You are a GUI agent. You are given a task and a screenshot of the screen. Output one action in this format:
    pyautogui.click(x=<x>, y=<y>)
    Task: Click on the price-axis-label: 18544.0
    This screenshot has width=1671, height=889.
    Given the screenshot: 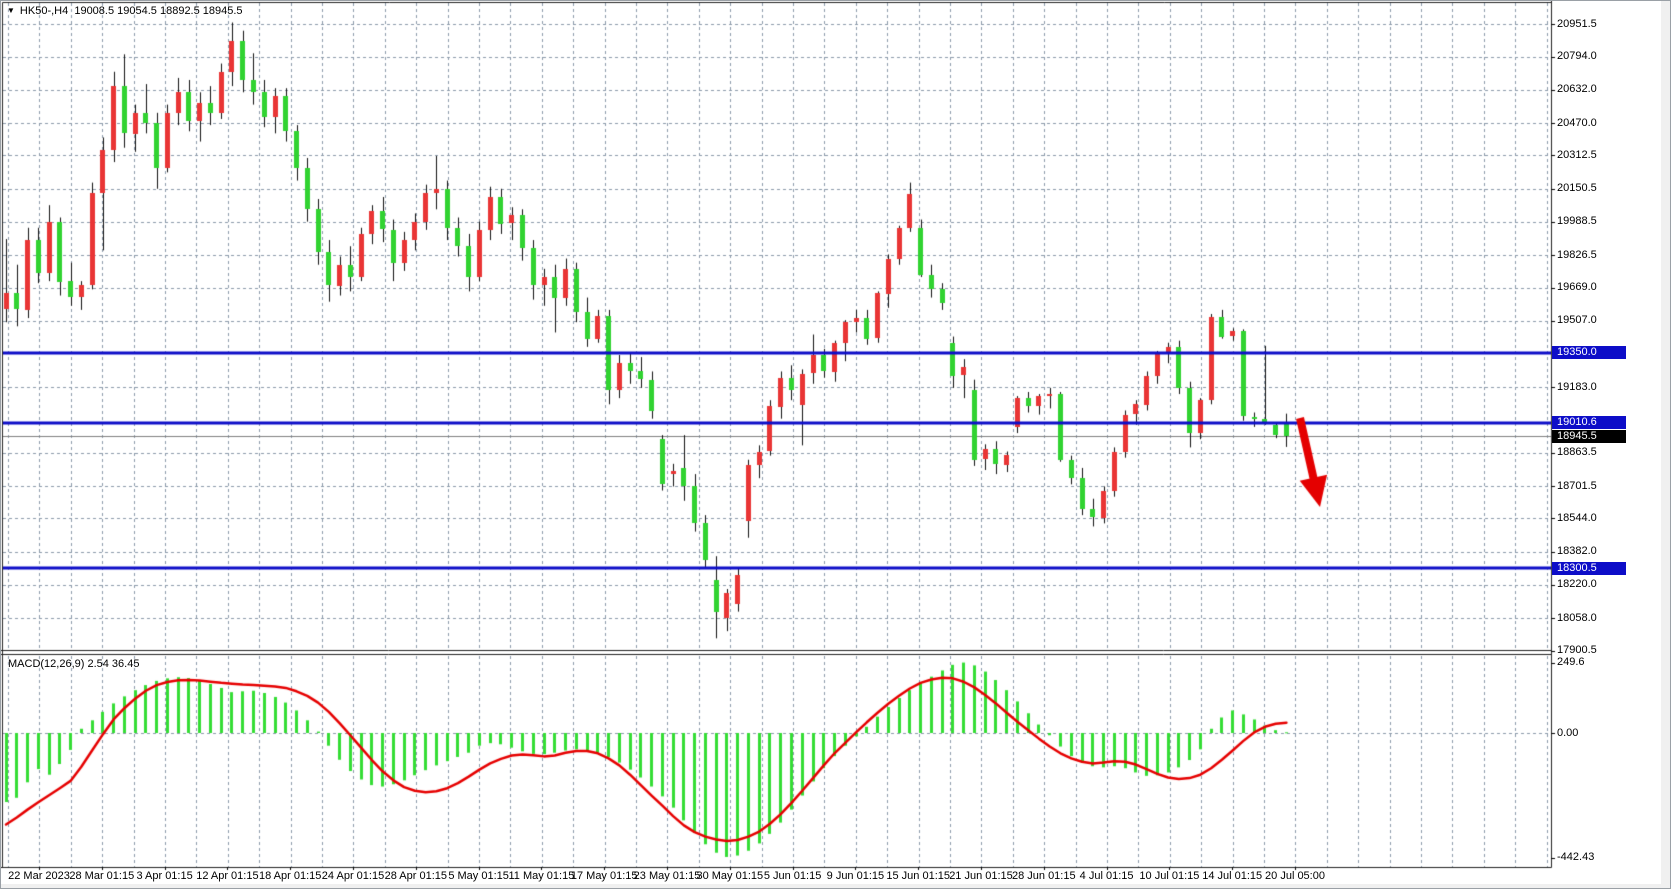 What is the action you would take?
    pyautogui.click(x=1577, y=517)
    